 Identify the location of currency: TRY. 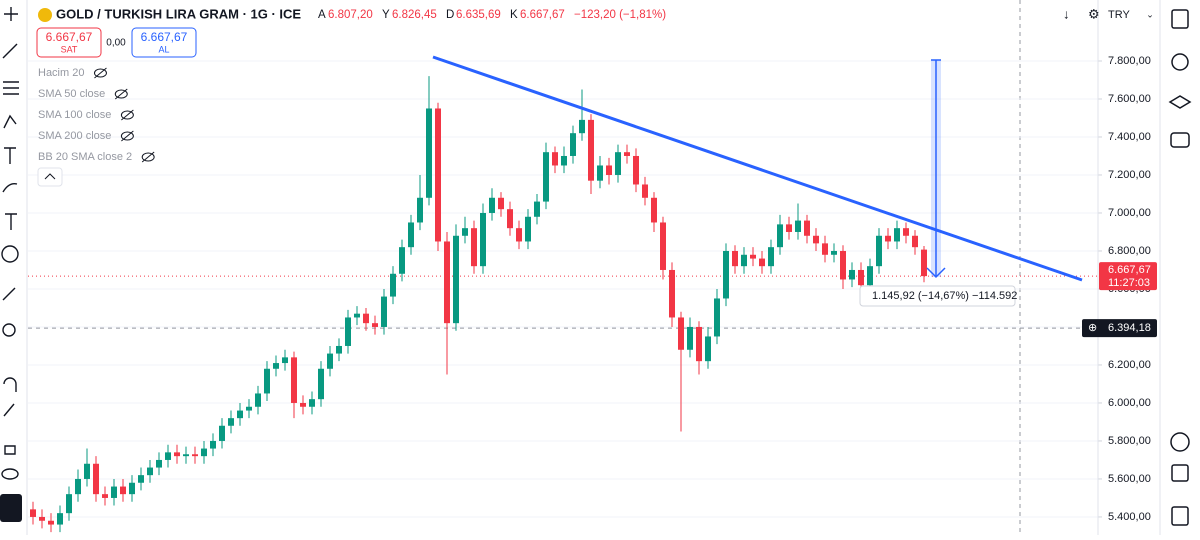
(1119, 15).